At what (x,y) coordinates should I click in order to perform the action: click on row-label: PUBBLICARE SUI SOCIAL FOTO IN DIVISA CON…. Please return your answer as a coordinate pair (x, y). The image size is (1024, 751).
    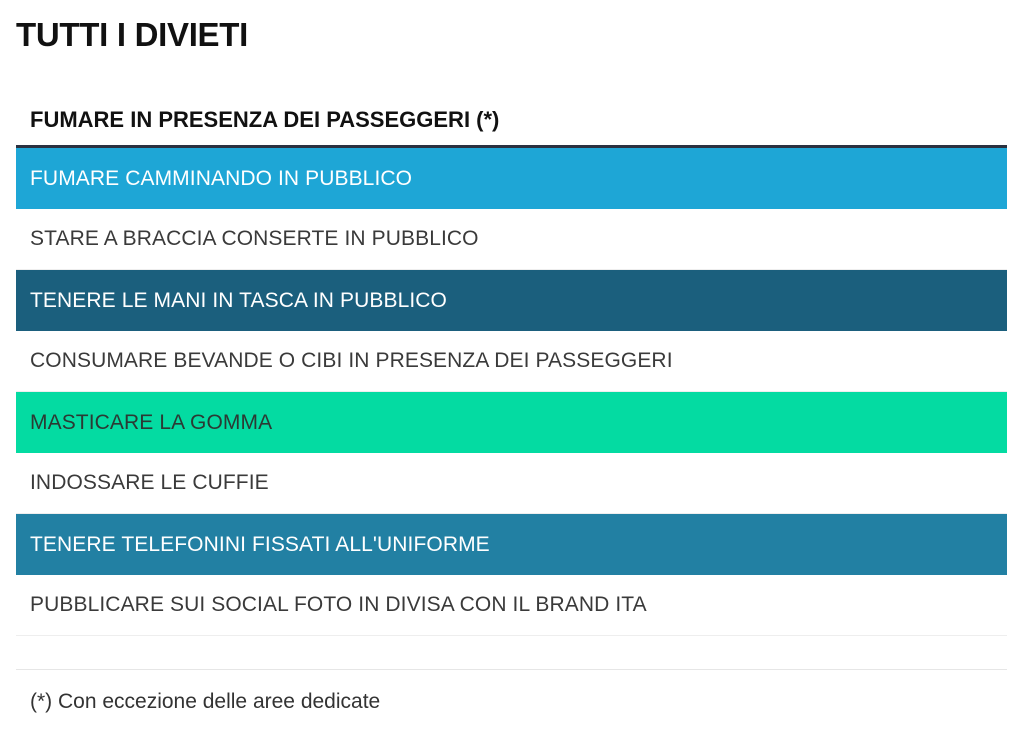
    Looking at the image, I should click on (338, 604).